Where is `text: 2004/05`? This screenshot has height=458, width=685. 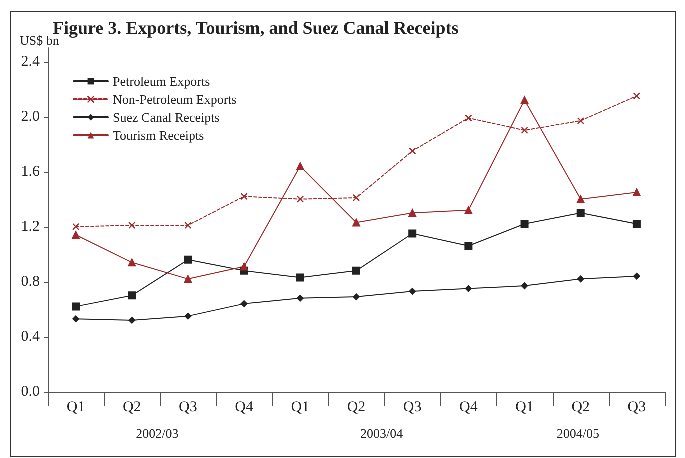
text: 2004/05 is located at coordinates (578, 433).